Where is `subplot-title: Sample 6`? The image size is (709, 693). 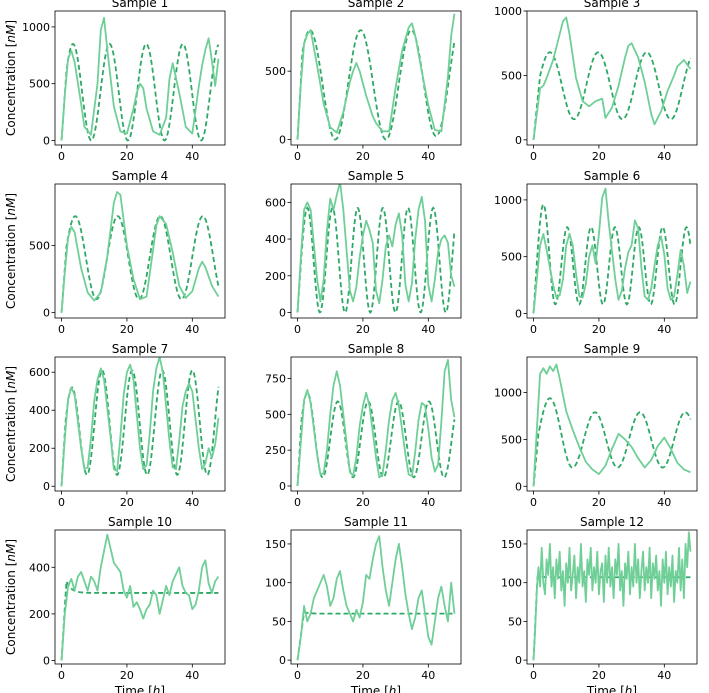 subplot-title: Sample 6 is located at coordinates (612, 176).